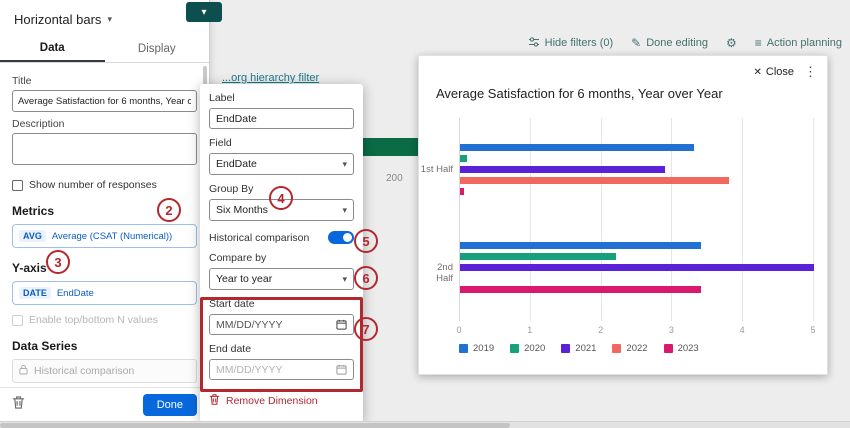 This screenshot has width=850, height=428. What do you see at coordinates (281, 324) in the screenshot?
I see `start-date-input: MM/DD/YYYY` at bounding box center [281, 324].